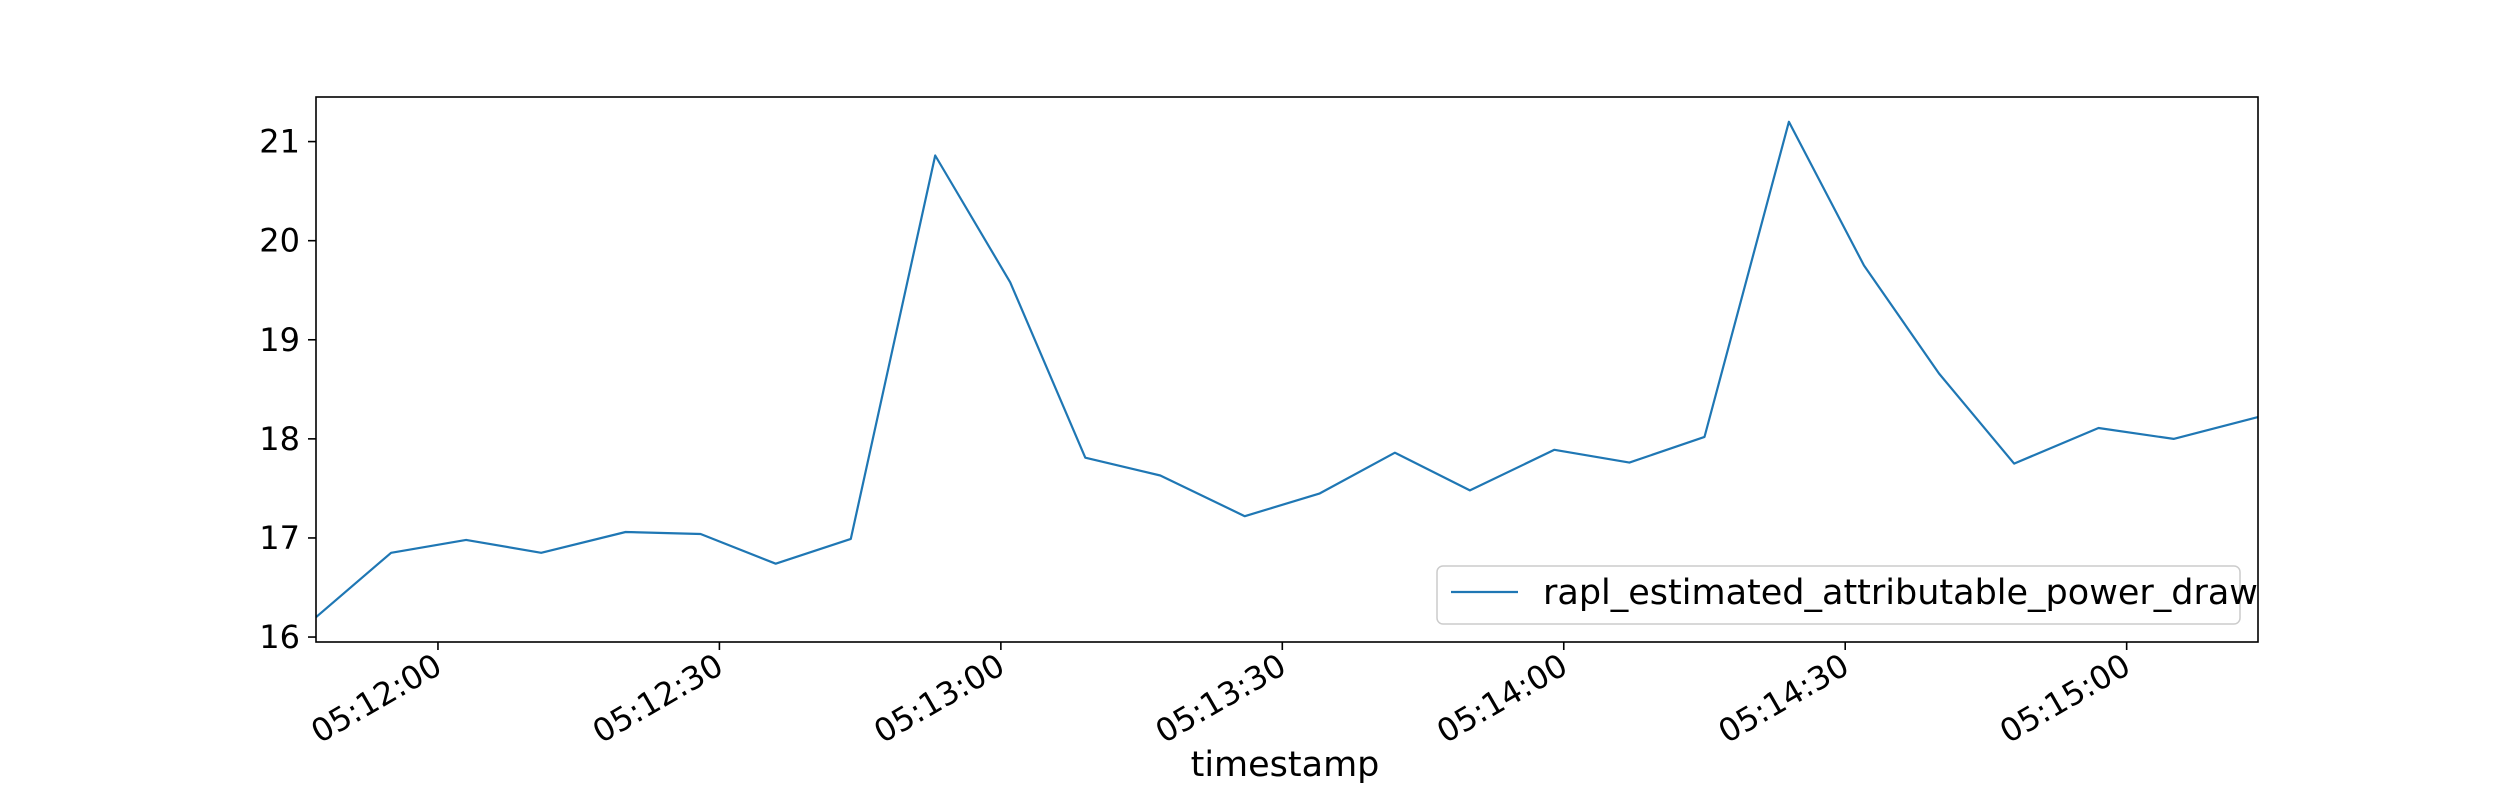  Describe the element at coordinates (279, 637) in the screenshot. I see `y-tick-label: 16` at that location.